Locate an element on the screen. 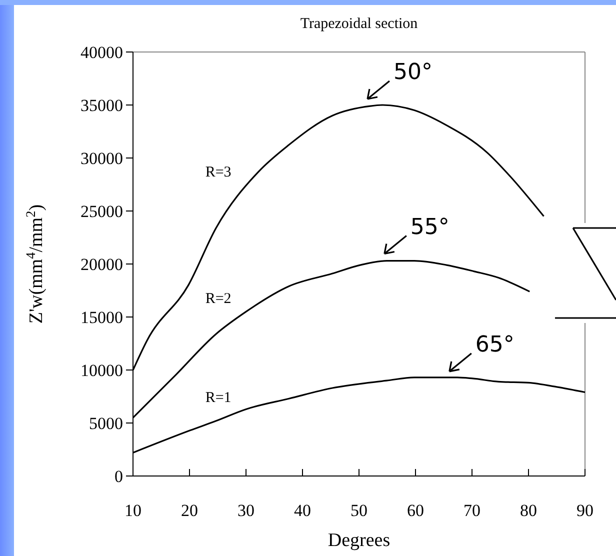  x-tick-label: 40 is located at coordinates (302, 510).